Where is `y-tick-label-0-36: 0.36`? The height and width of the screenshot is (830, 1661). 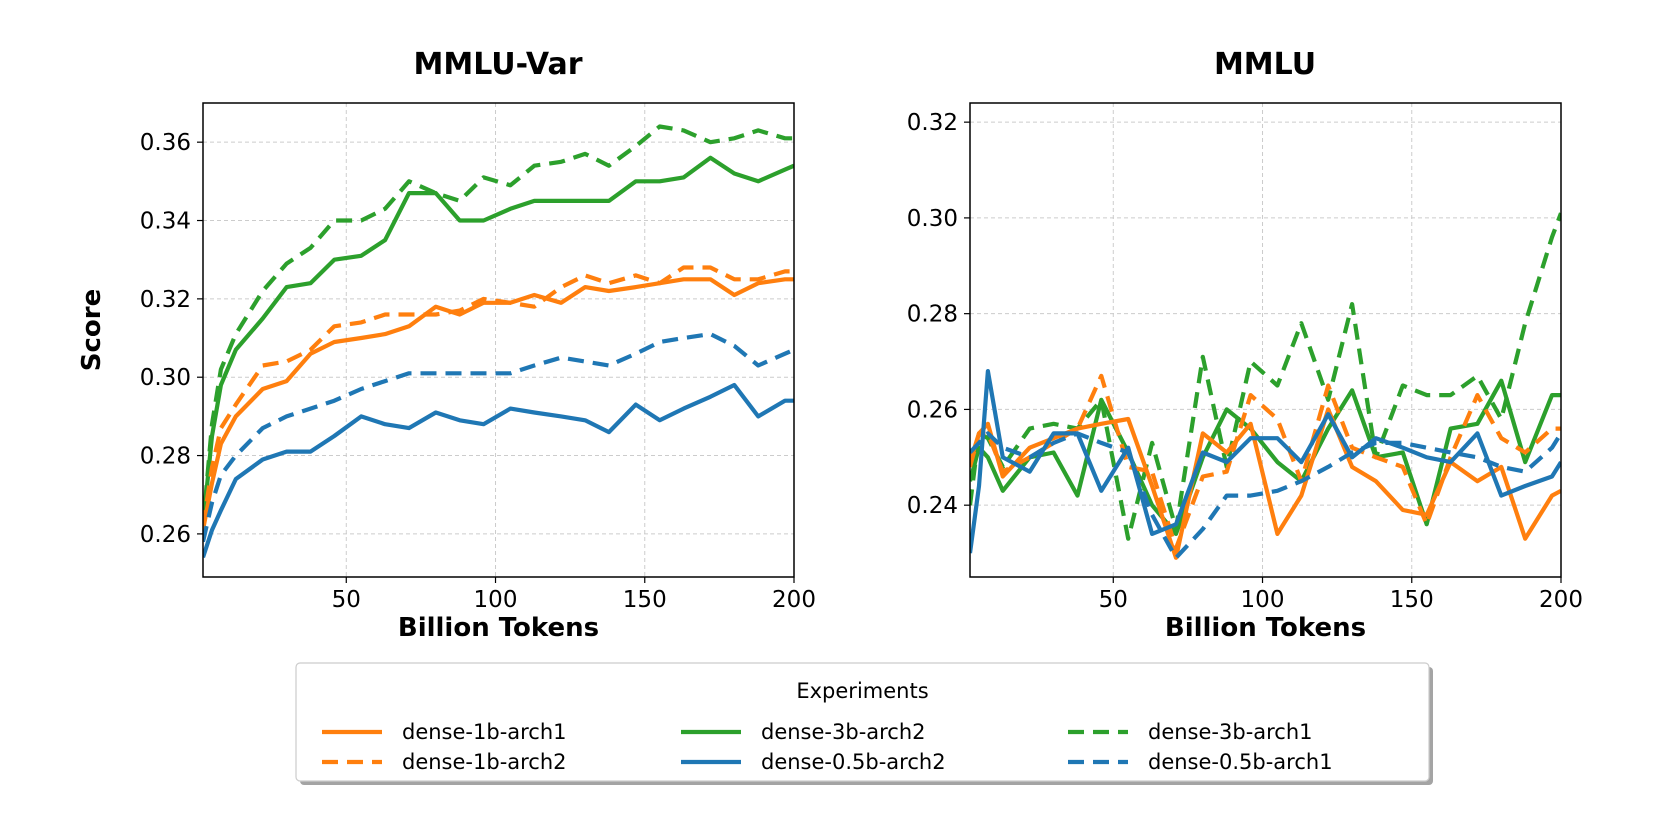 y-tick-label-0-36: 0.36 is located at coordinates (165, 143).